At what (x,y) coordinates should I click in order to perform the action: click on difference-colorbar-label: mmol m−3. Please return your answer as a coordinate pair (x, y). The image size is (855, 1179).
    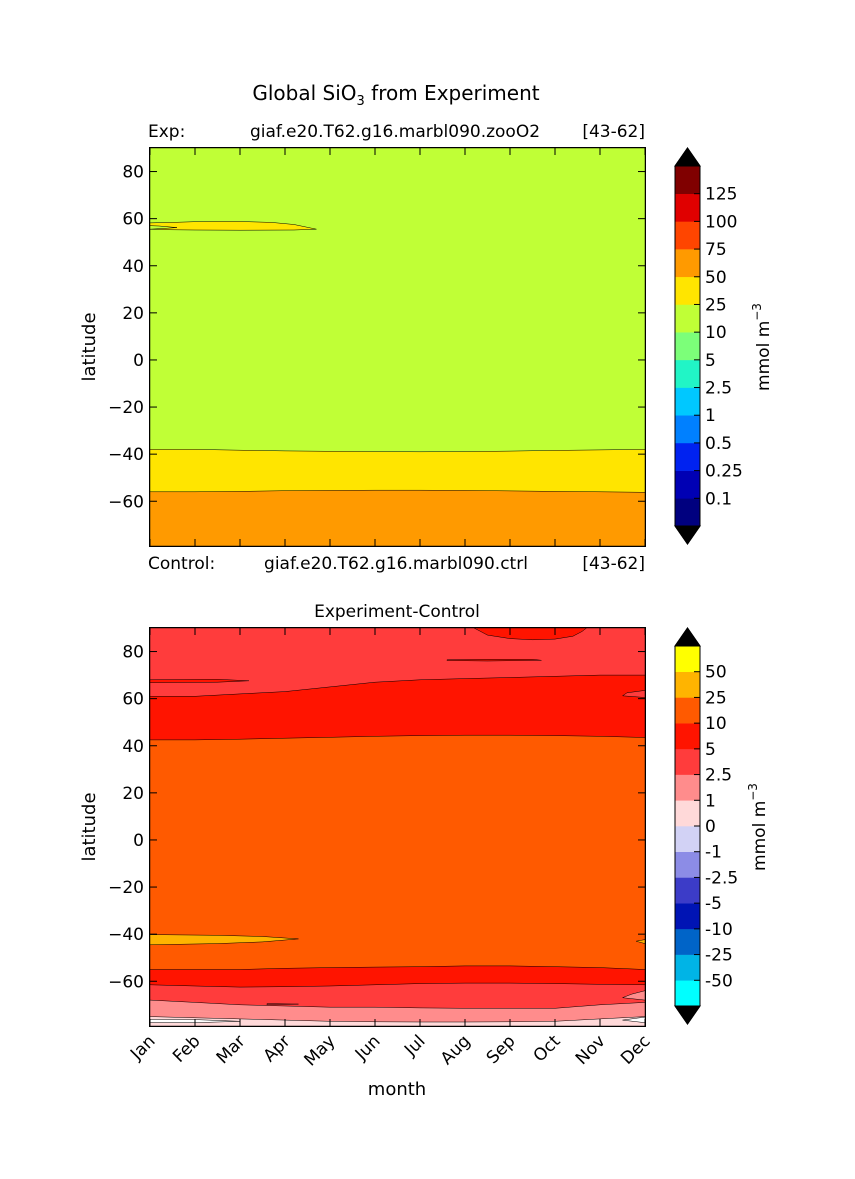
    Looking at the image, I should click on (758, 827).